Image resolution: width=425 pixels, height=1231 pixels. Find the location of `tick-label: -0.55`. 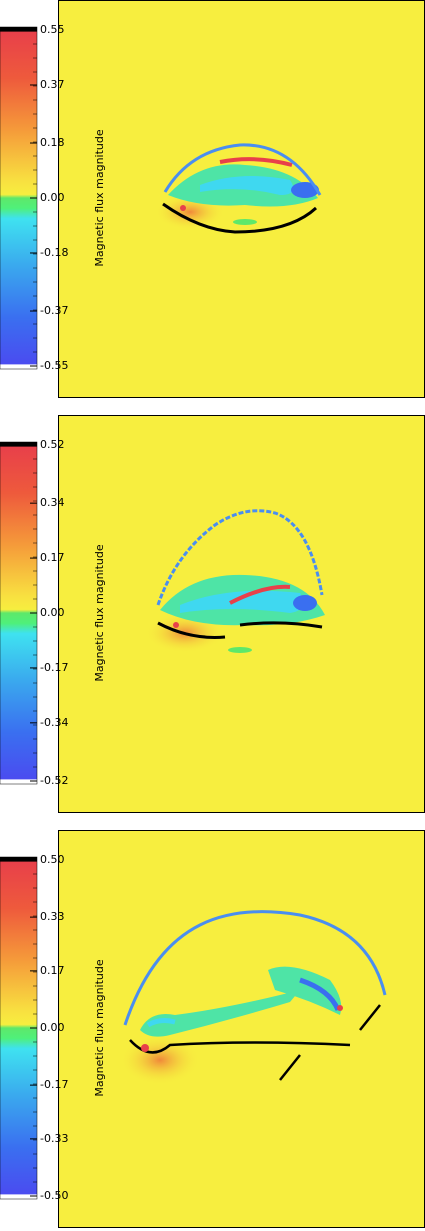

tick-label: -0.55 is located at coordinates (54, 365).